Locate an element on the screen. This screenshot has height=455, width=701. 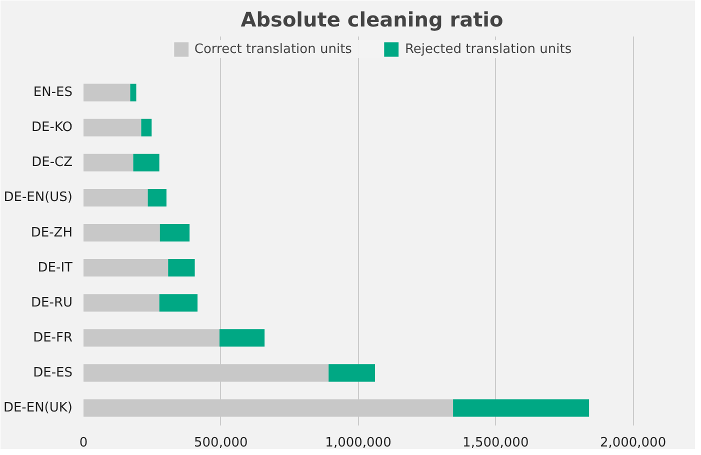
y-tick-label: EN-ES is located at coordinates (53, 92).